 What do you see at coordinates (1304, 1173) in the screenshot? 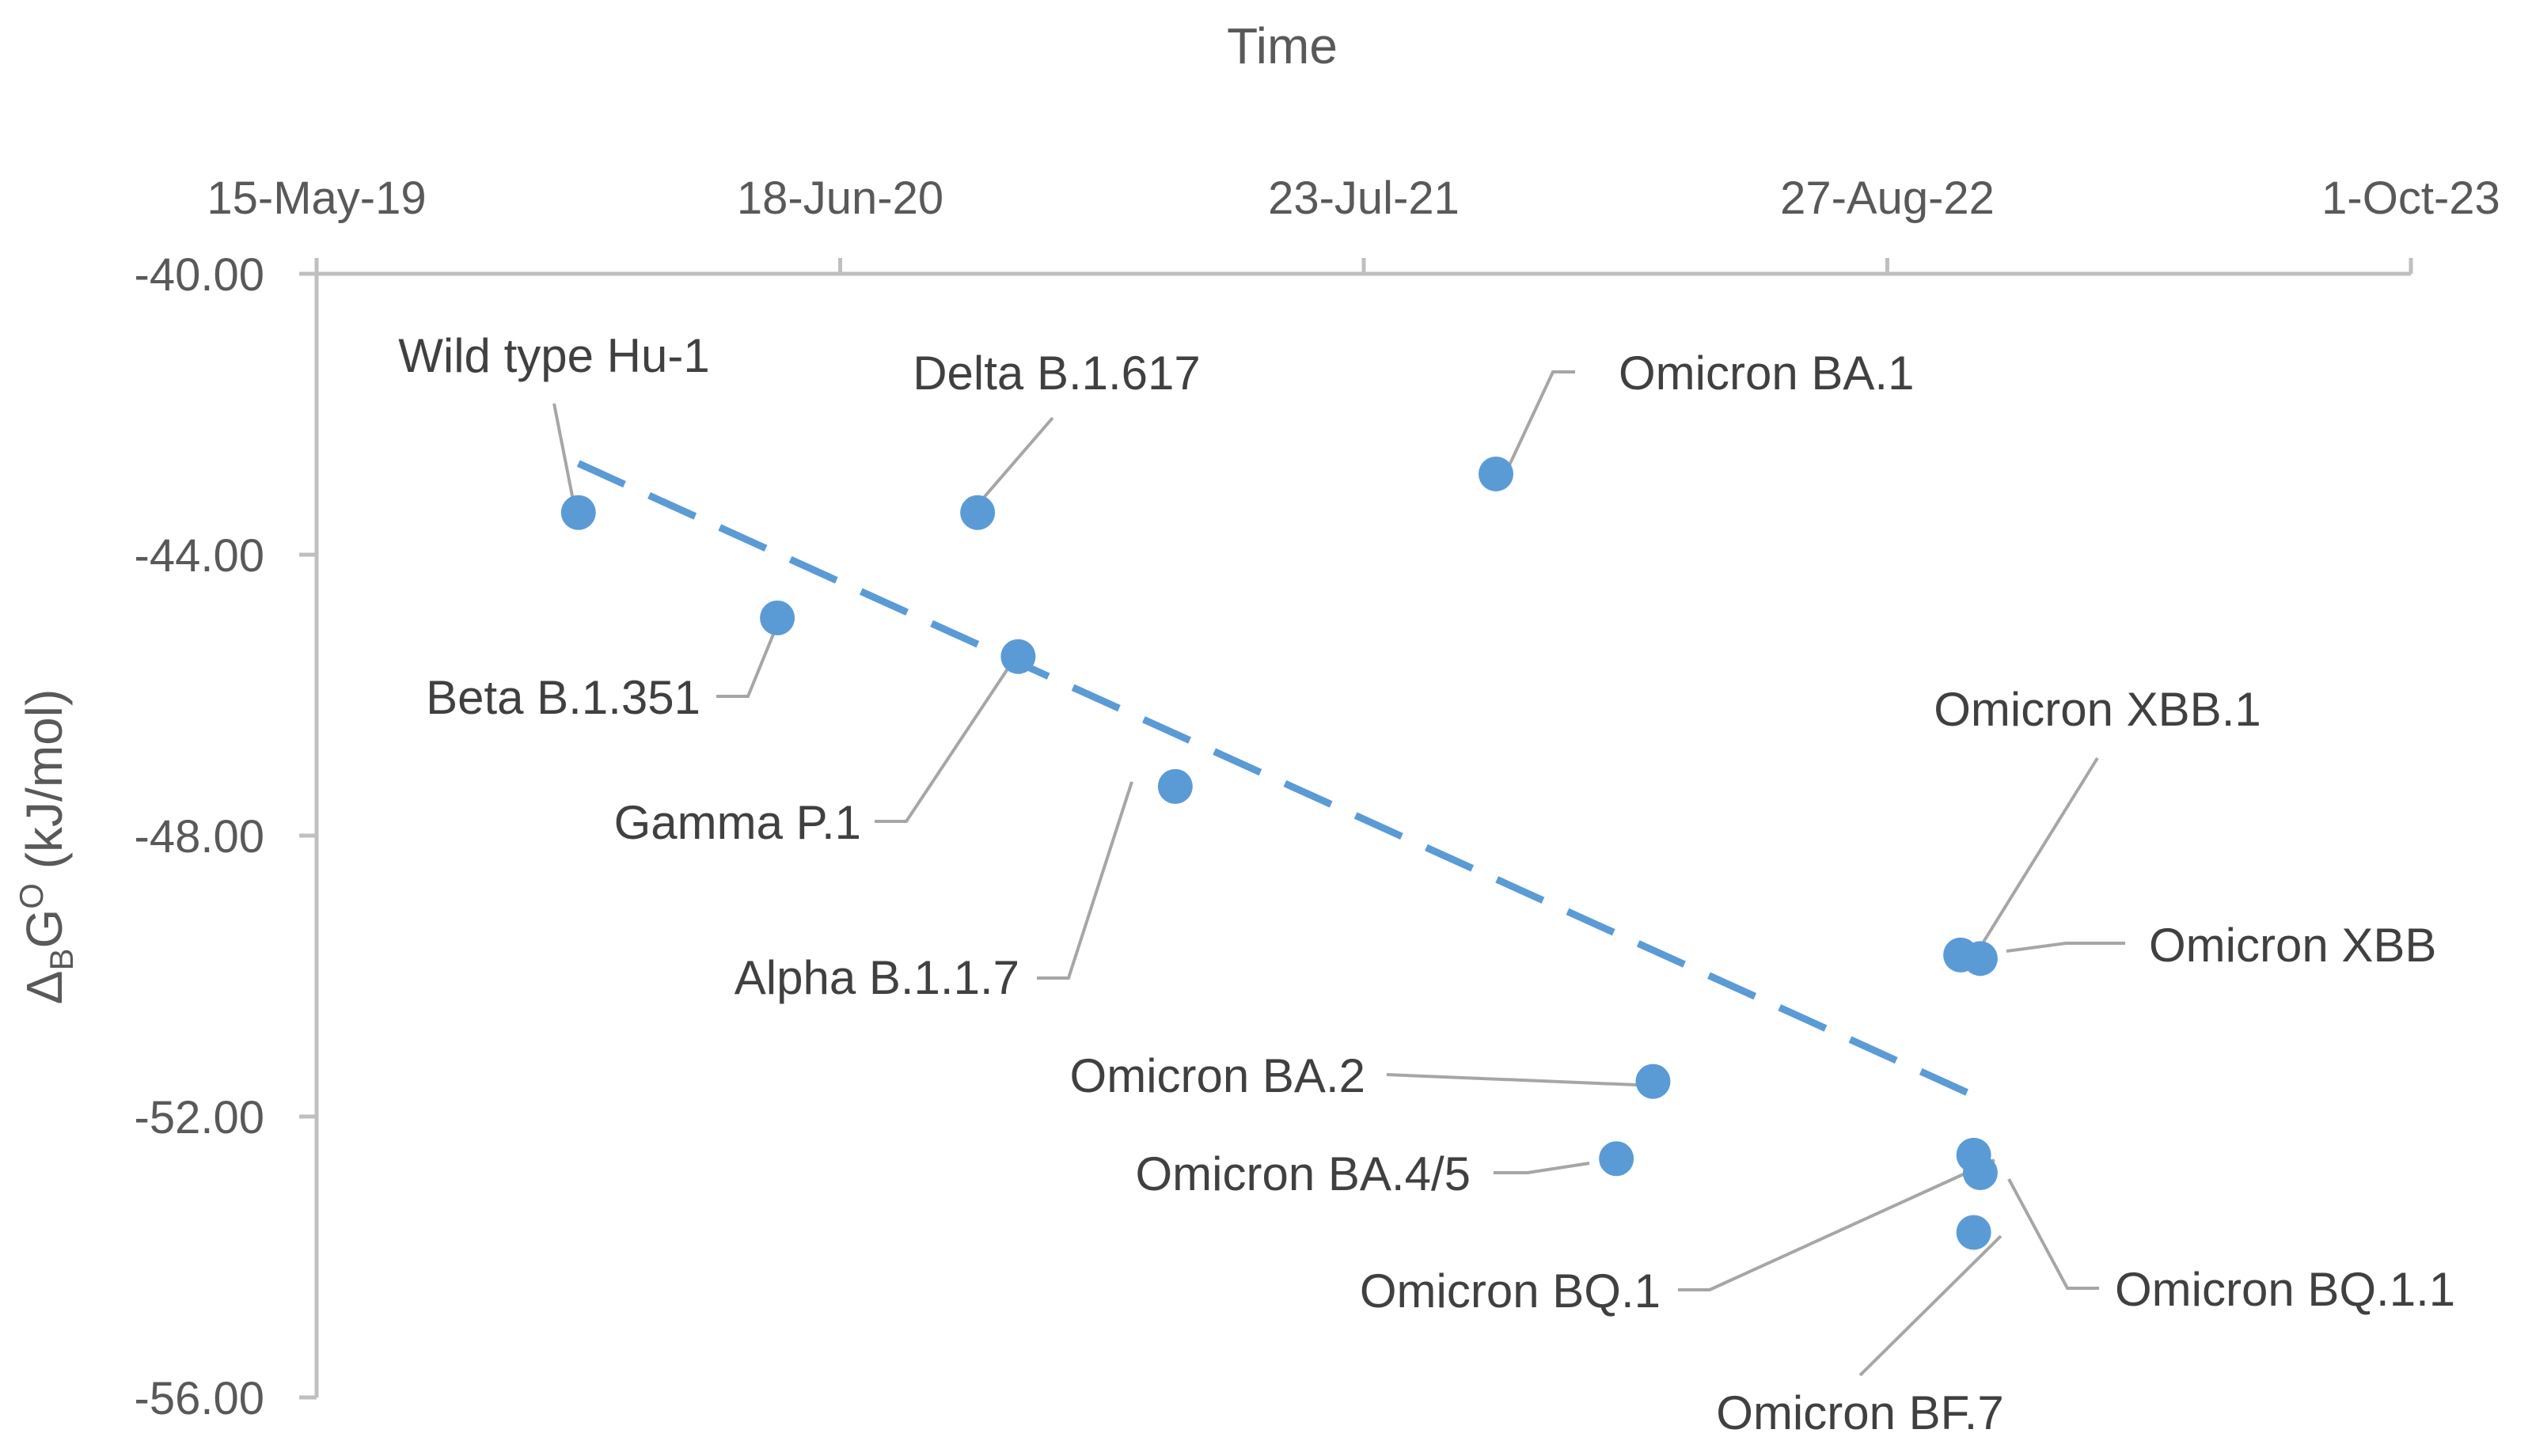
I see `data-label: Omicron BA.4/5` at bounding box center [1304, 1173].